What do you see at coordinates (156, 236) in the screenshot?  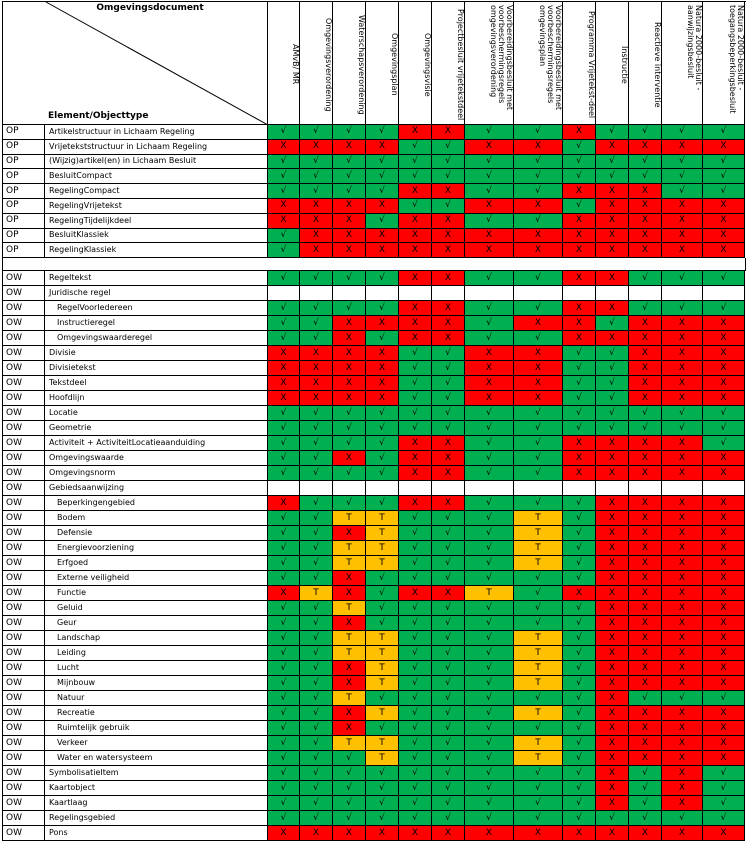 I see `row-element: BesluitKlassiek` at bounding box center [156, 236].